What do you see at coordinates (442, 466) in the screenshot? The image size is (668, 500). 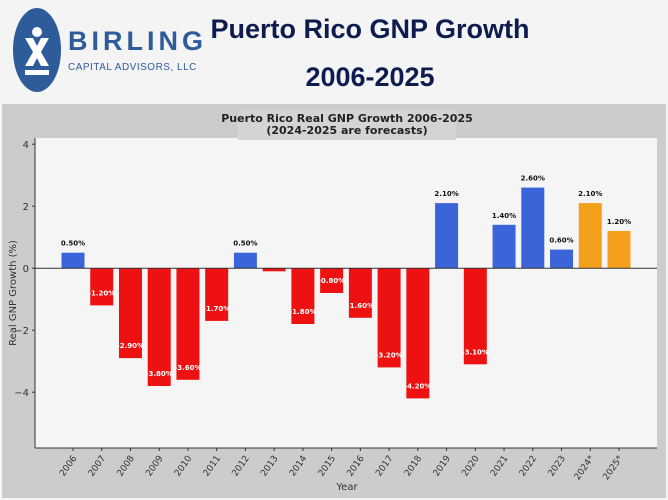 I see `x-tick-label: 2019` at bounding box center [442, 466].